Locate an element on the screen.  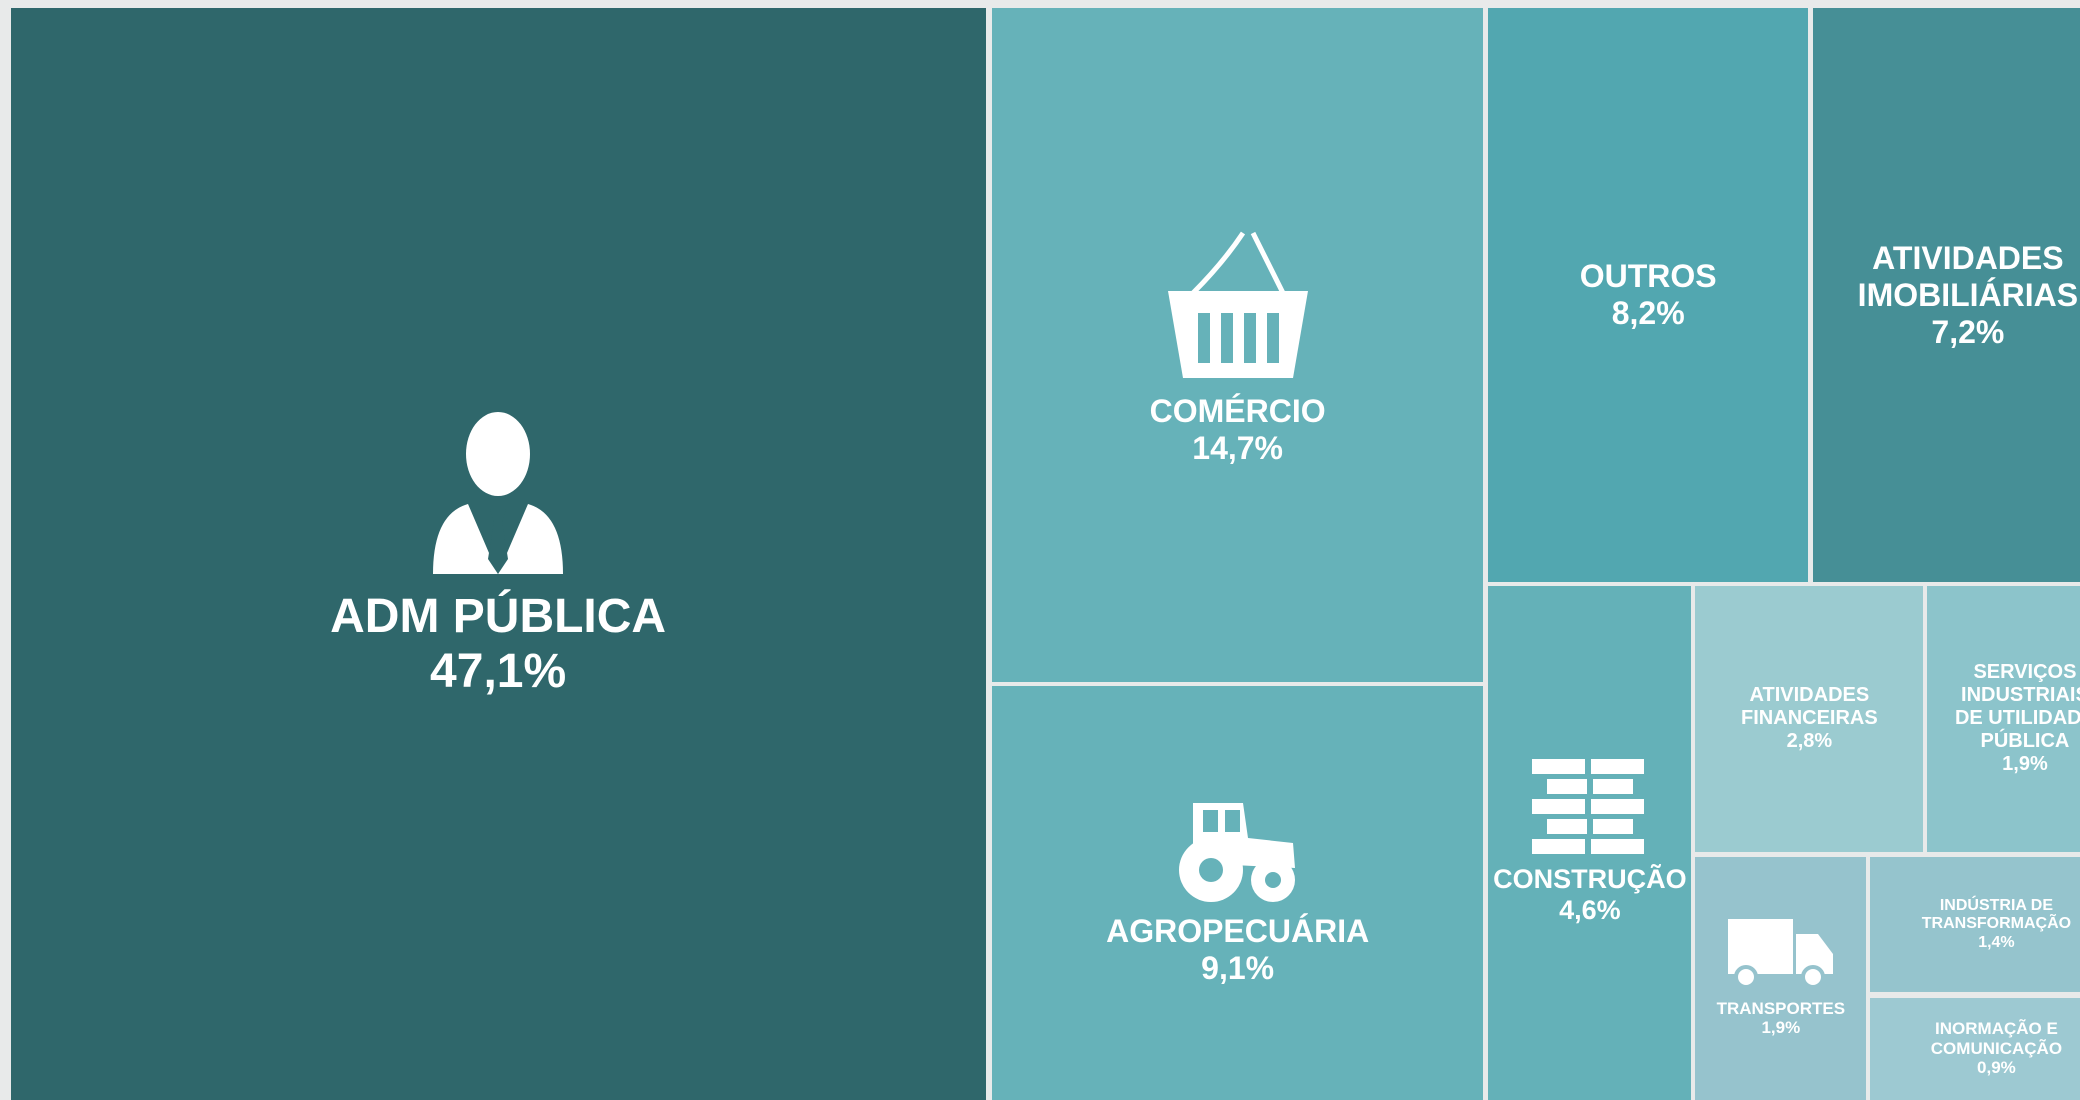
tile-label: CONSTRUÇÃO is located at coordinates (1590, 879).